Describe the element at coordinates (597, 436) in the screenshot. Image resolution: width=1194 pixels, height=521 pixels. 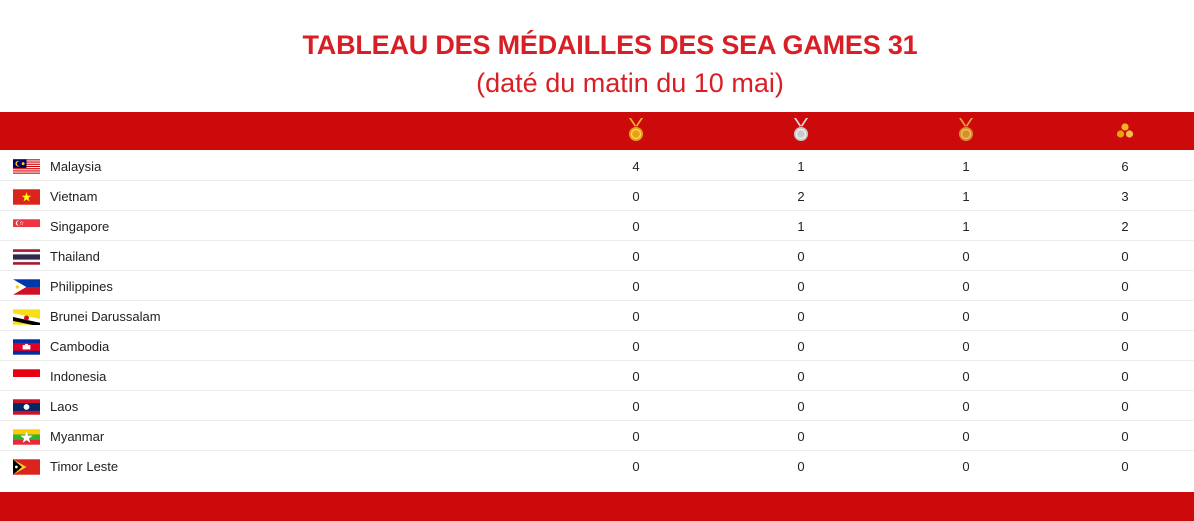
I see `table-row: Myanmar 0 0 0 0` at that location.